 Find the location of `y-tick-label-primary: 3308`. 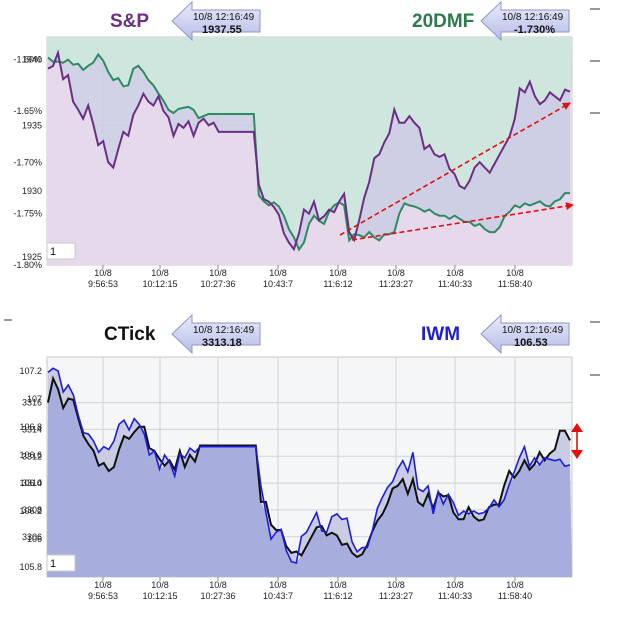

y-tick-label-primary: 3308 is located at coordinates (32, 510).